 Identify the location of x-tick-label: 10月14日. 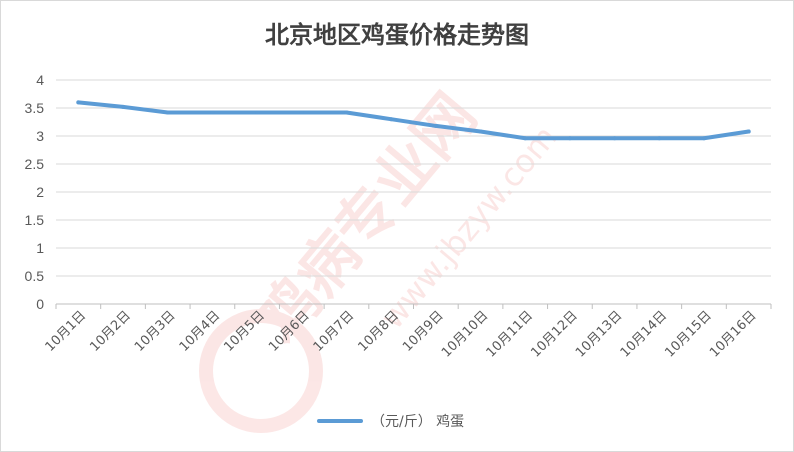
(644, 334).